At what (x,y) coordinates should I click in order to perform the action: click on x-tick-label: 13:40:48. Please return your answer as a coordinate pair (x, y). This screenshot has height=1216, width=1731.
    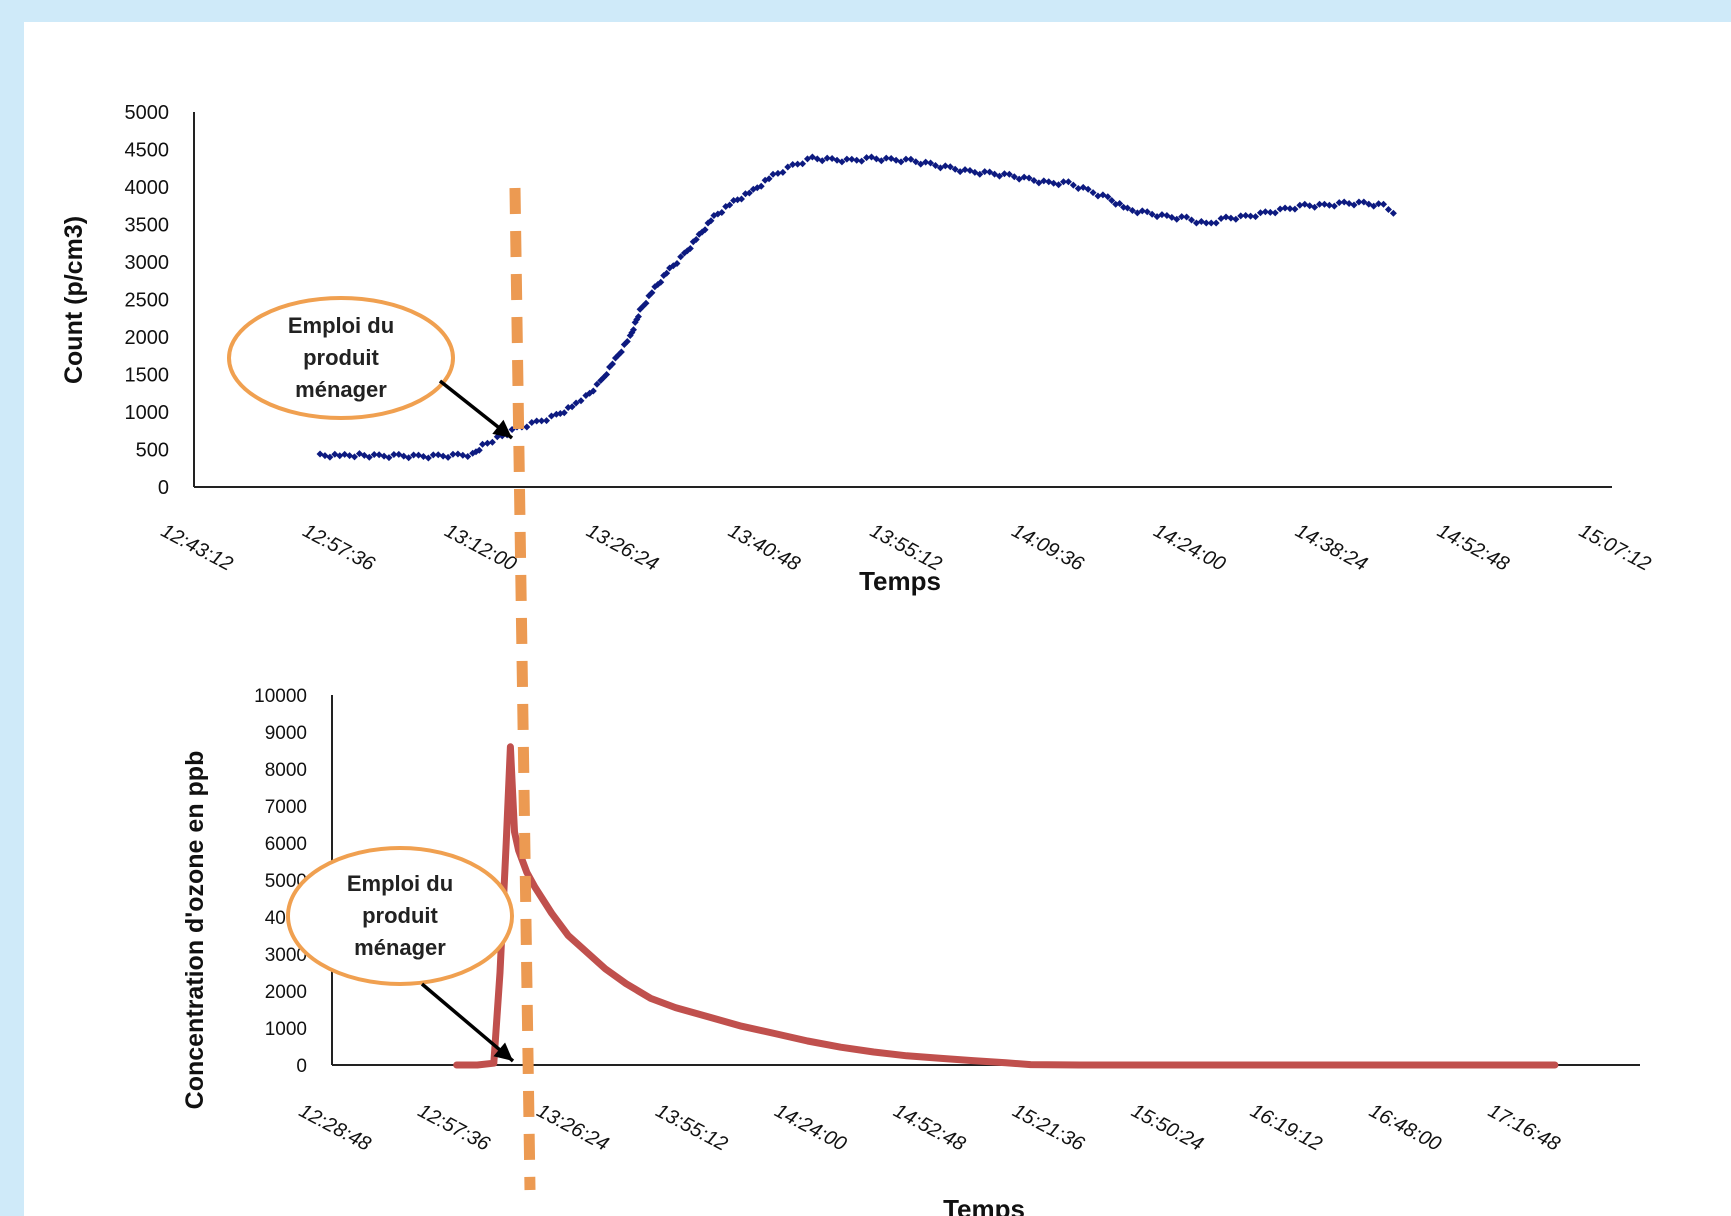
    Looking at the image, I should click on (763, 548).